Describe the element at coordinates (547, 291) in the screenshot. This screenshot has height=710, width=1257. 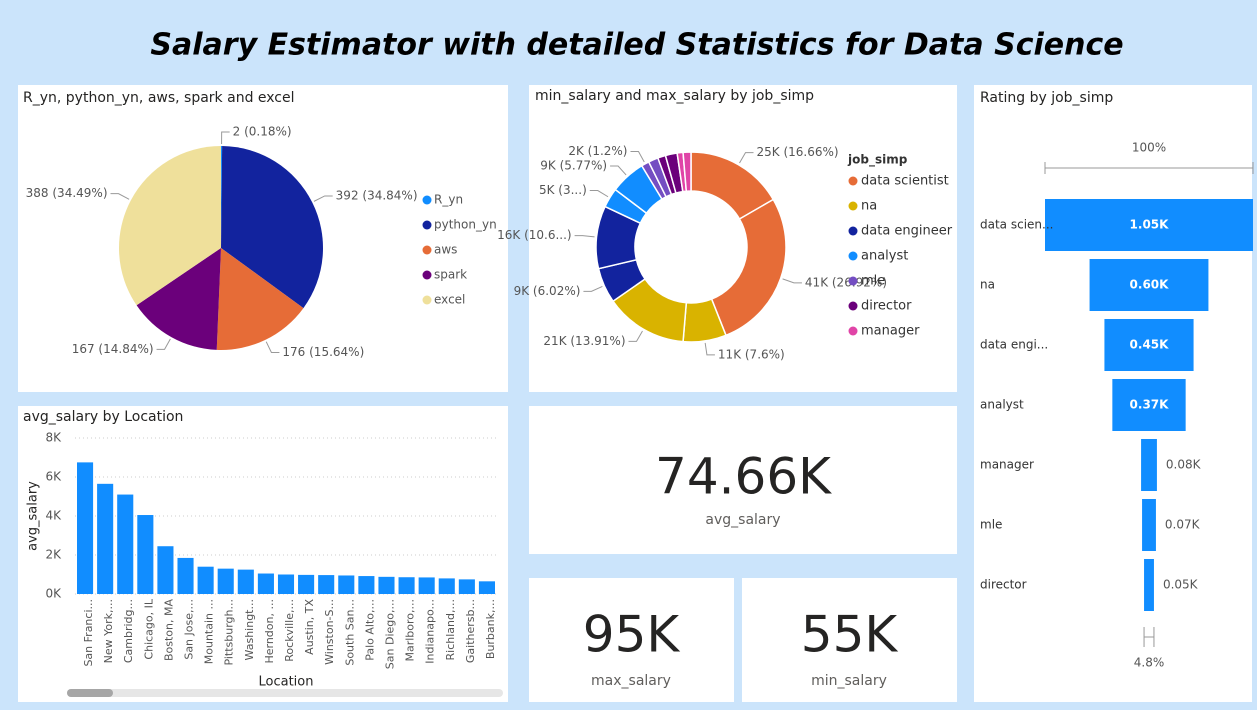
I see `data-label: 9K (6.02%)` at that location.